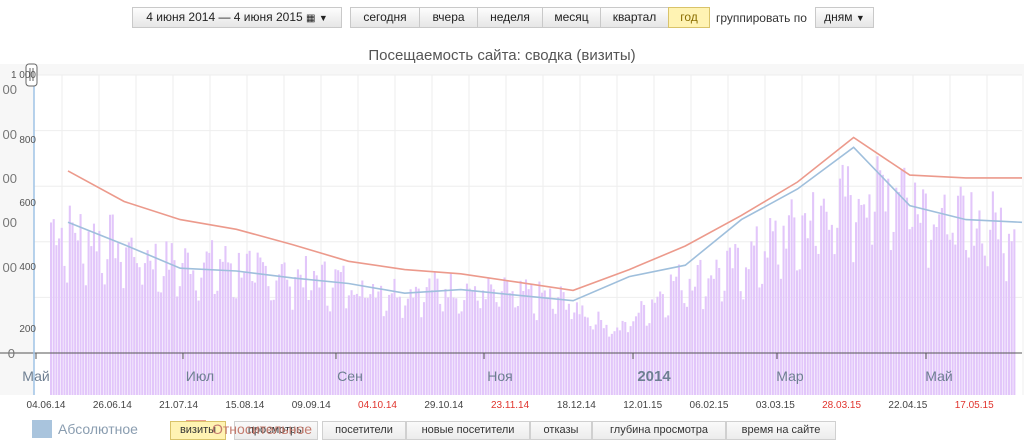 The width and height of the screenshot is (1024, 443). Describe the element at coordinates (443, 405) in the screenshot. I see `x-date-label: 29.10.14` at that location.